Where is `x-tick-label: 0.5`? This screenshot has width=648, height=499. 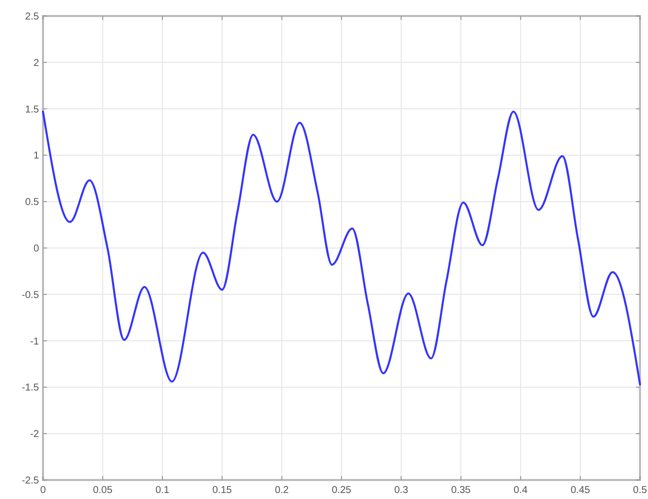
x-tick-label: 0.5 is located at coordinates (640, 490).